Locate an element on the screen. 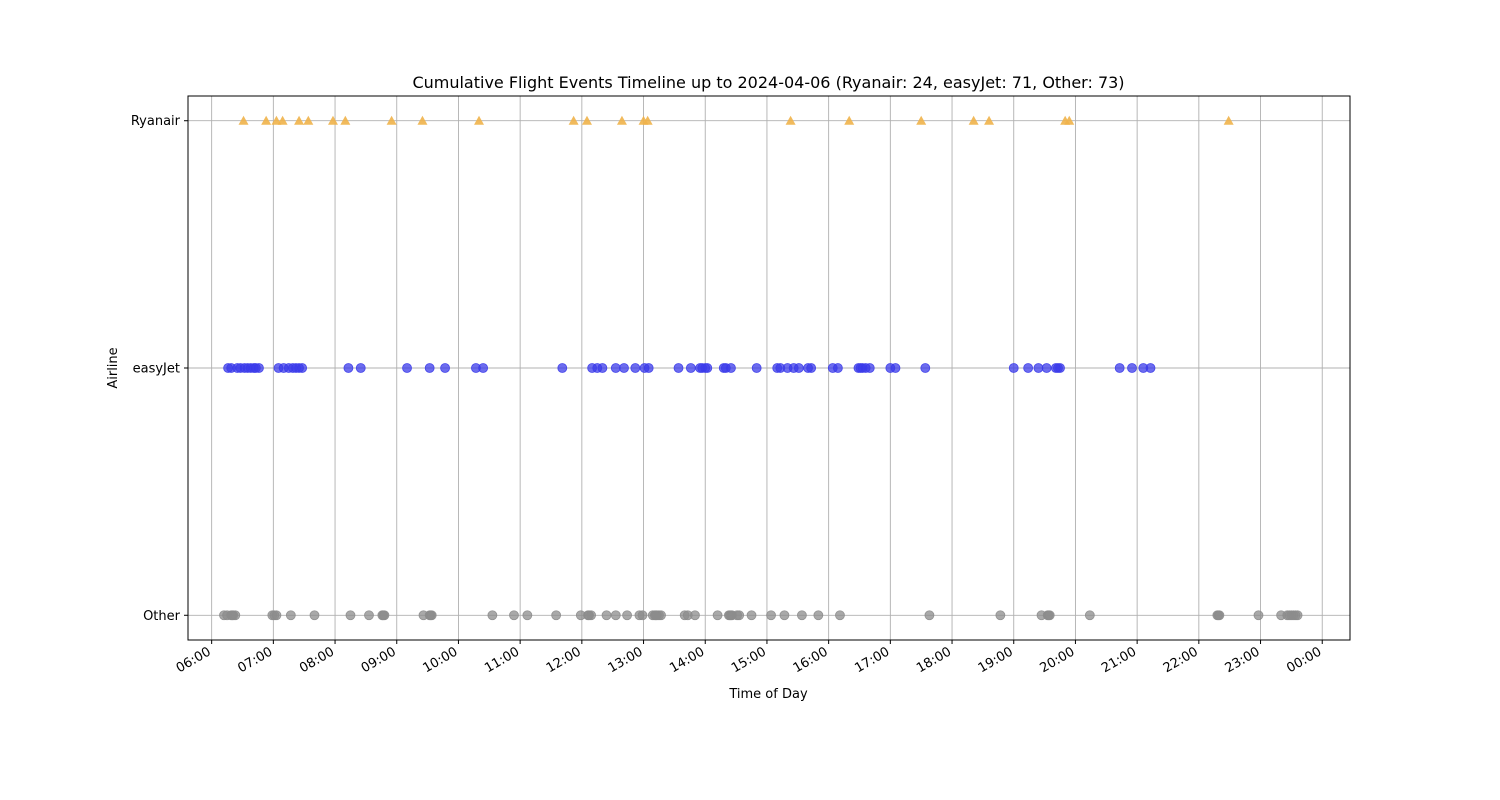 The image size is (1500, 800). x-tick-label: 16:00 is located at coordinates (811, 660).